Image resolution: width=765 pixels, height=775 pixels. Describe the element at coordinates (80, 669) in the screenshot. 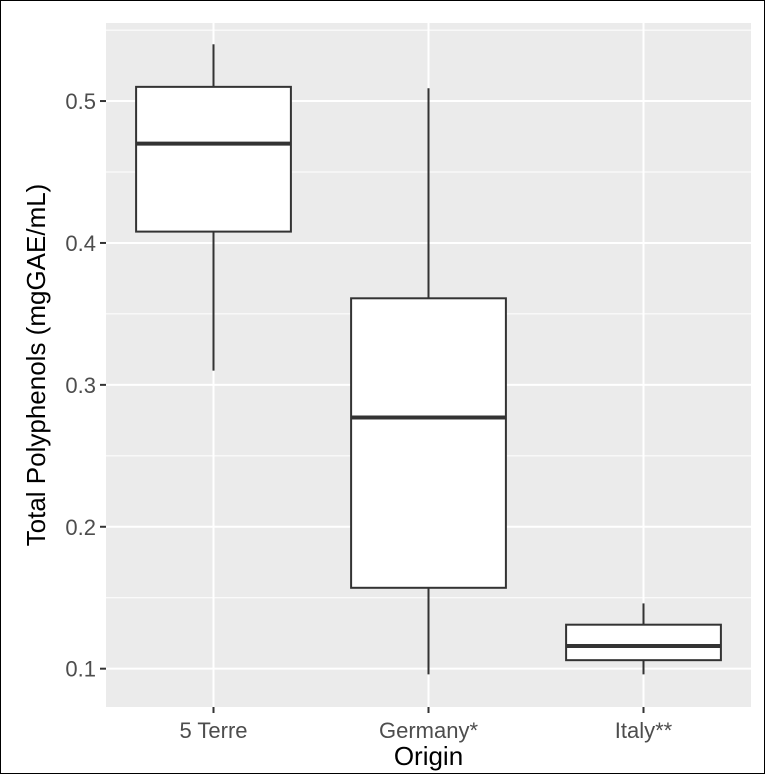

I see `y-tick-label: 0.1` at that location.